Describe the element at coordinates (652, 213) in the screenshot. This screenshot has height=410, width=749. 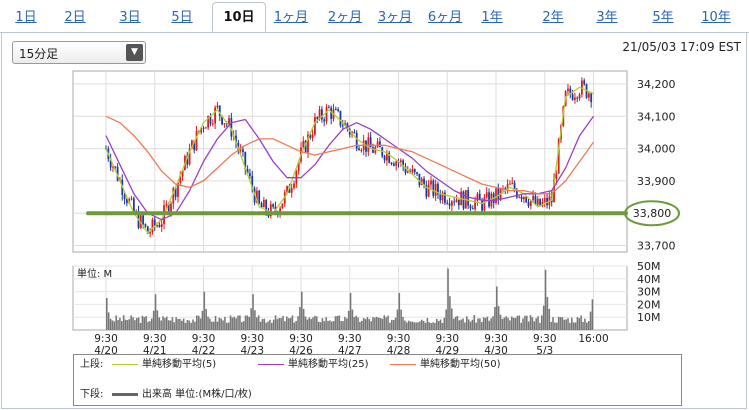
I see `support-level-label: 33,800` at that location.